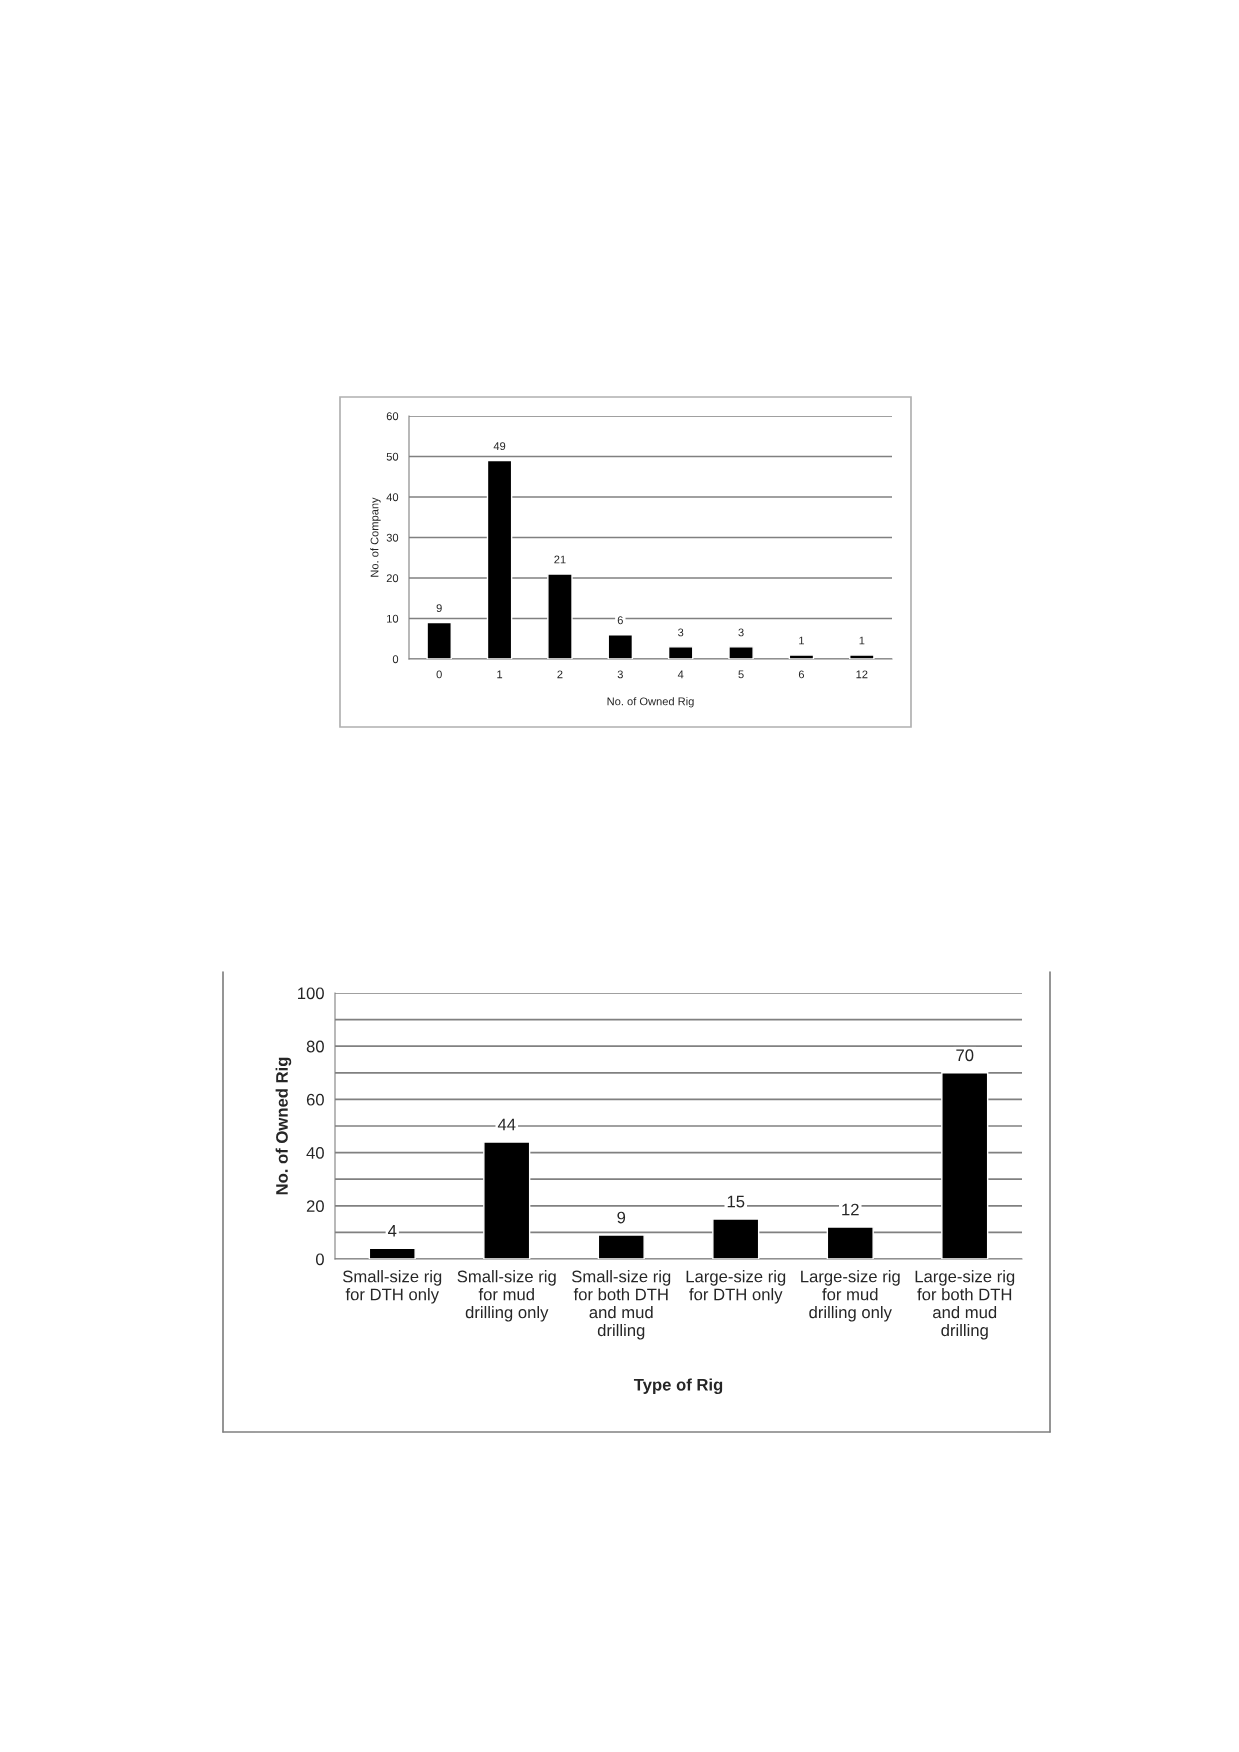 This screenshot has height=1752, width=1239. I want to click on x-tick-label: Large-size rig for DTH only, so click(736, 1287).